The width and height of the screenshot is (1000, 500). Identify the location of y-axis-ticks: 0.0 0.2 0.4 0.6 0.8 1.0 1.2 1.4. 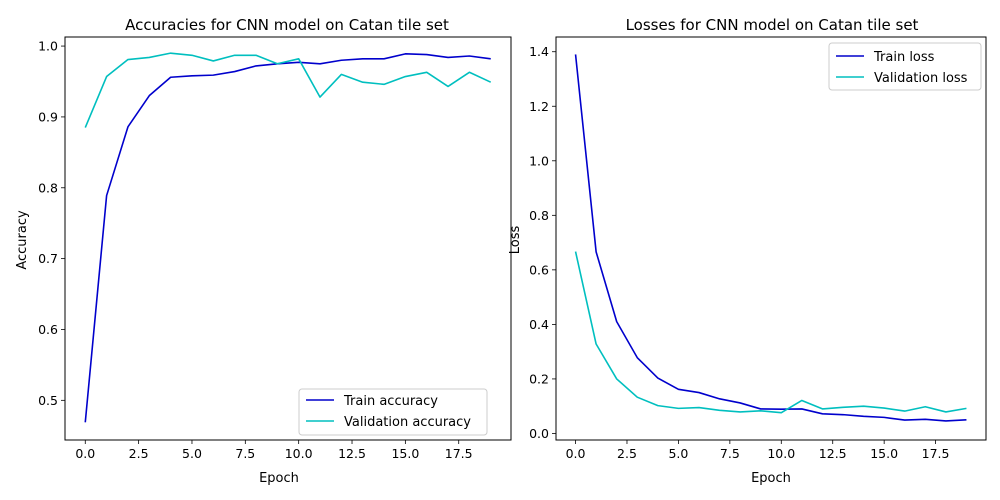
(542, 242).